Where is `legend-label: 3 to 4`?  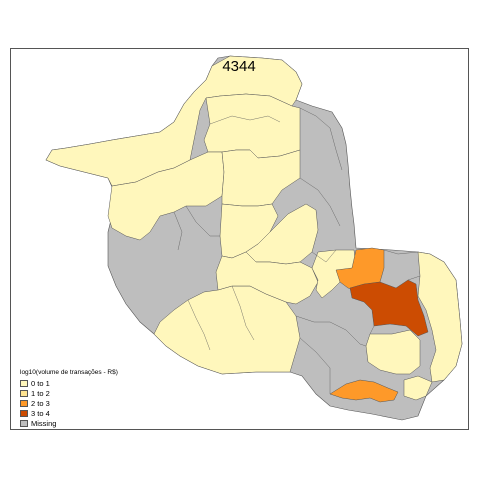 legend-label: 3 to 4 is located at coordinates (40, 413).